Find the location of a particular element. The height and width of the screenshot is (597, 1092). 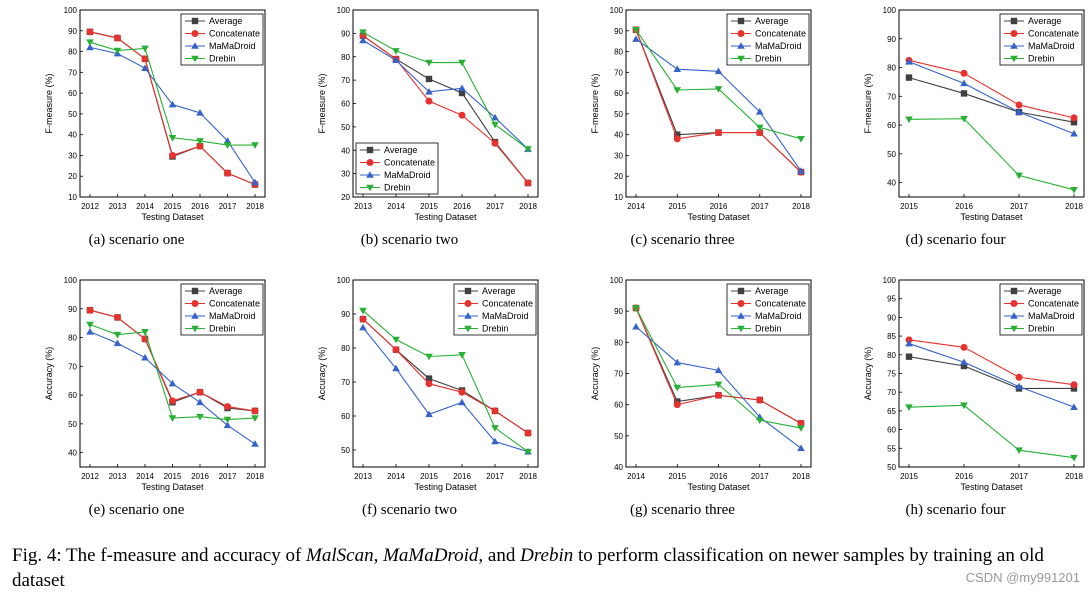

series-line-concatenate is located at coordinates (991, 89).